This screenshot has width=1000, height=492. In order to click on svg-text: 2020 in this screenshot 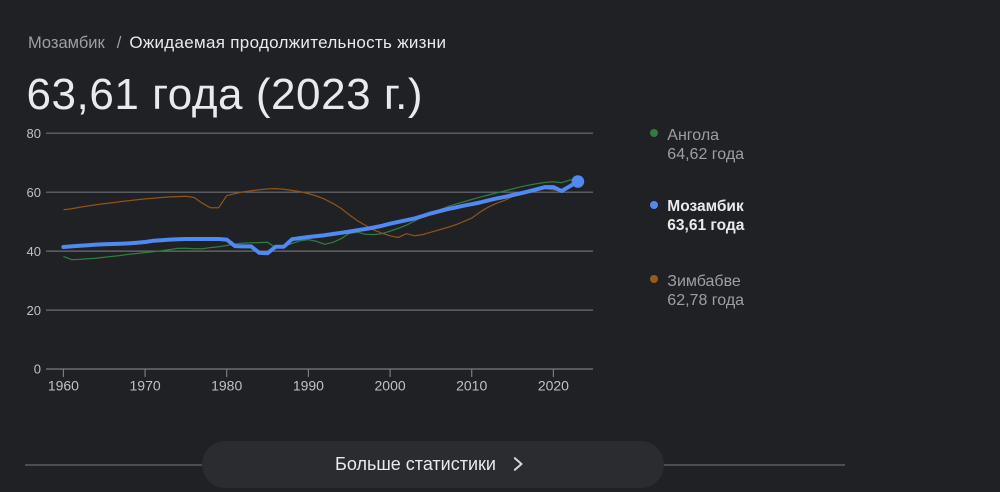, I will do `click(553, 386)`.